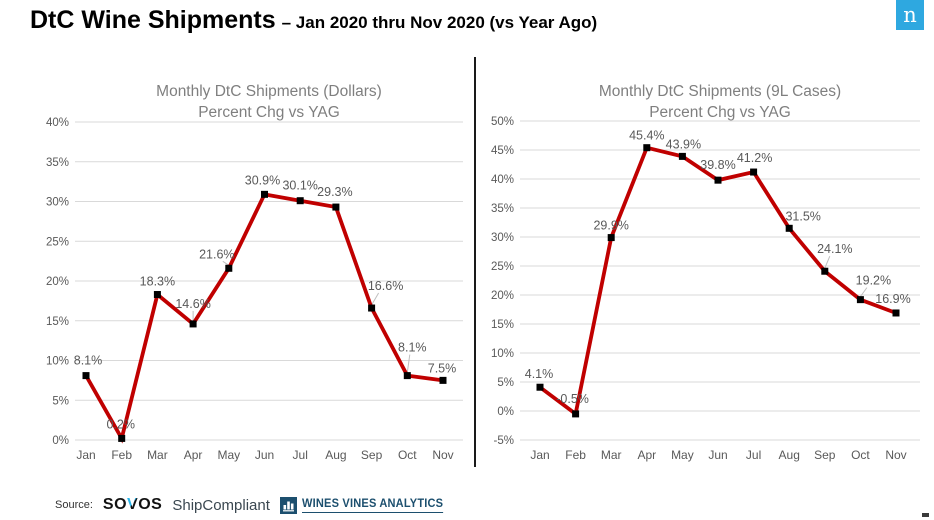 This screenshot has height=520, width=934. What do you see at coordinates (683, 144) in the screenshot?
I see `svg-text: 43.9%` at bounding box center [683, 144].